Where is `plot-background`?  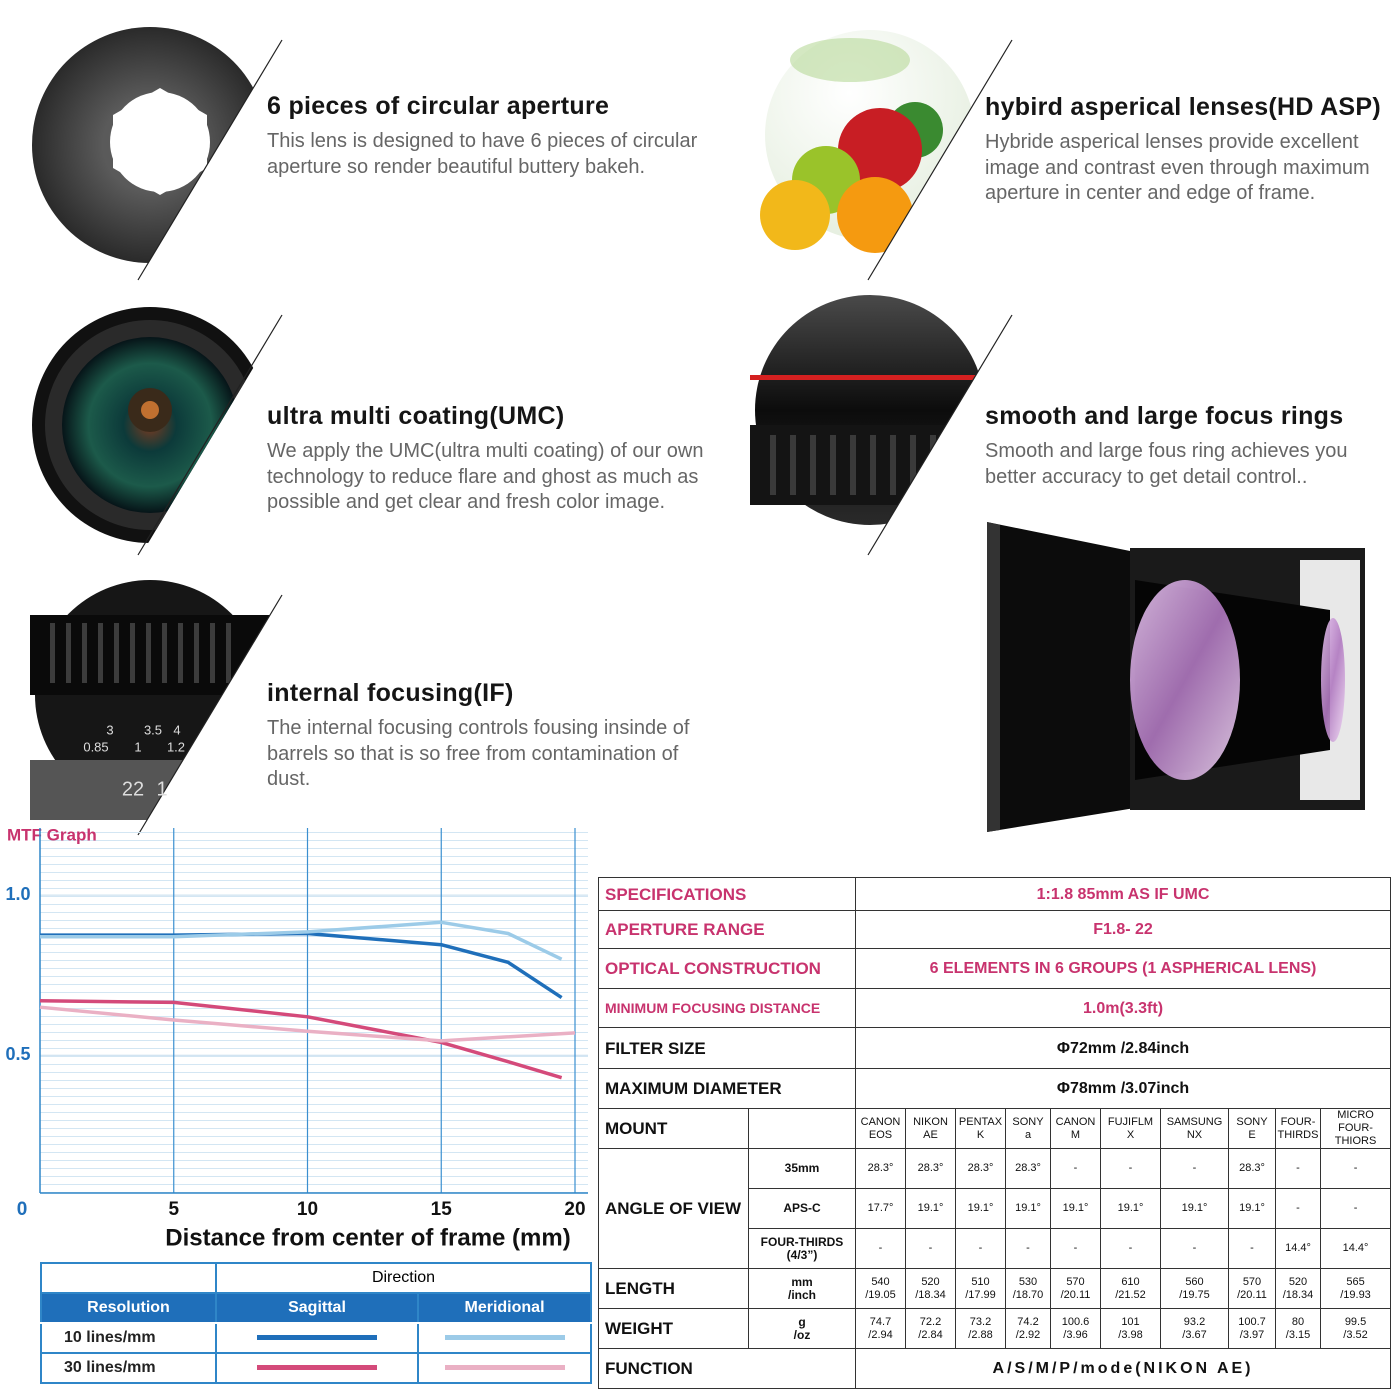
plot-background is located at coordinates (314, 1010).